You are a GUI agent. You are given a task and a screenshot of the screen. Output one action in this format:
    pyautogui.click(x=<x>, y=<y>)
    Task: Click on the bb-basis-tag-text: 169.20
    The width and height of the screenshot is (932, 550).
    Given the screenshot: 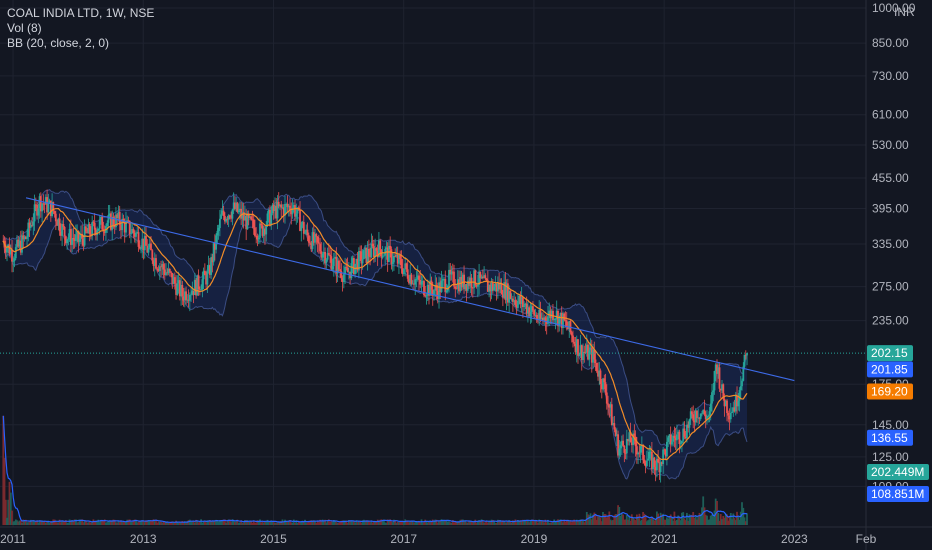 What is the action you would take?
    pyautogui.click(x=889, y=392)
    